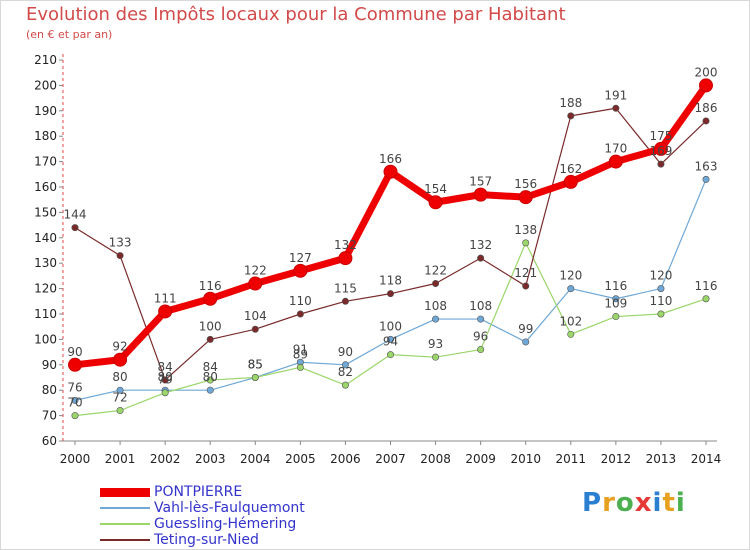 The height and width of the screenshot is (550, 750). Describe the element at coordinates (210, 286) in the screenshot. I see `data-label-pontpierre: 116` at that location.